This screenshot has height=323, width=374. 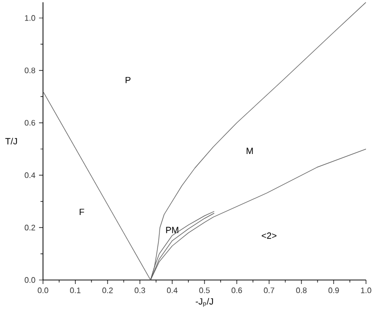 What do you see at coordinates (269, 235) in the screenshot?
I see `annotation: <2>` at bounding box center [269, 235].